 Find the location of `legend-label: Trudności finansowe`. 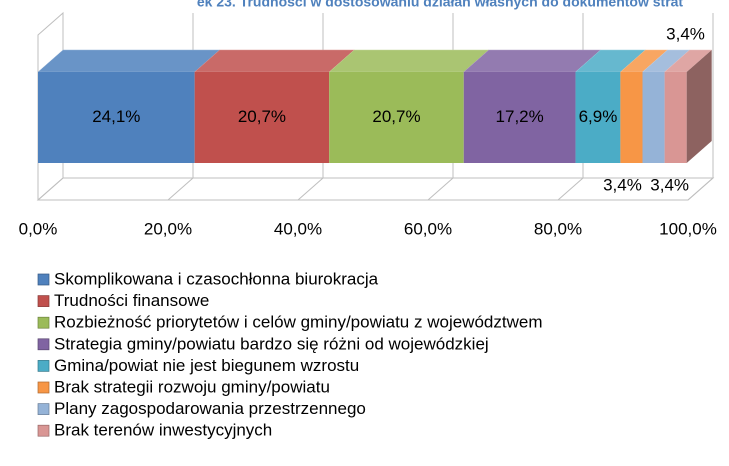

legend-label: Trudności finansowe is located at coordinates (131, 300).